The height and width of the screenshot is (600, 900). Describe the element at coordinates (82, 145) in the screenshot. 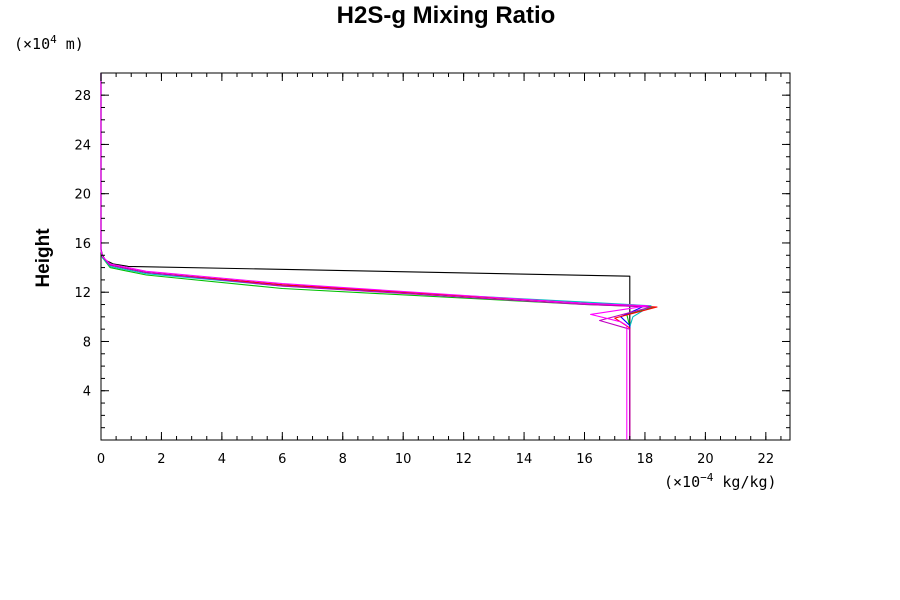

I see `y-tick-label: 24` at that location.